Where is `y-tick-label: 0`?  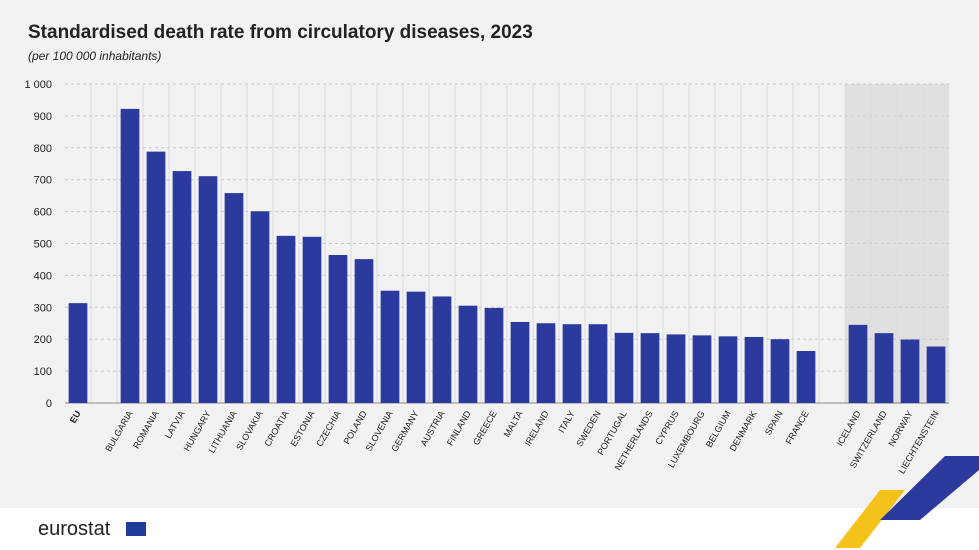
y-tick-label: 0 is located at coordinates (49, 404).